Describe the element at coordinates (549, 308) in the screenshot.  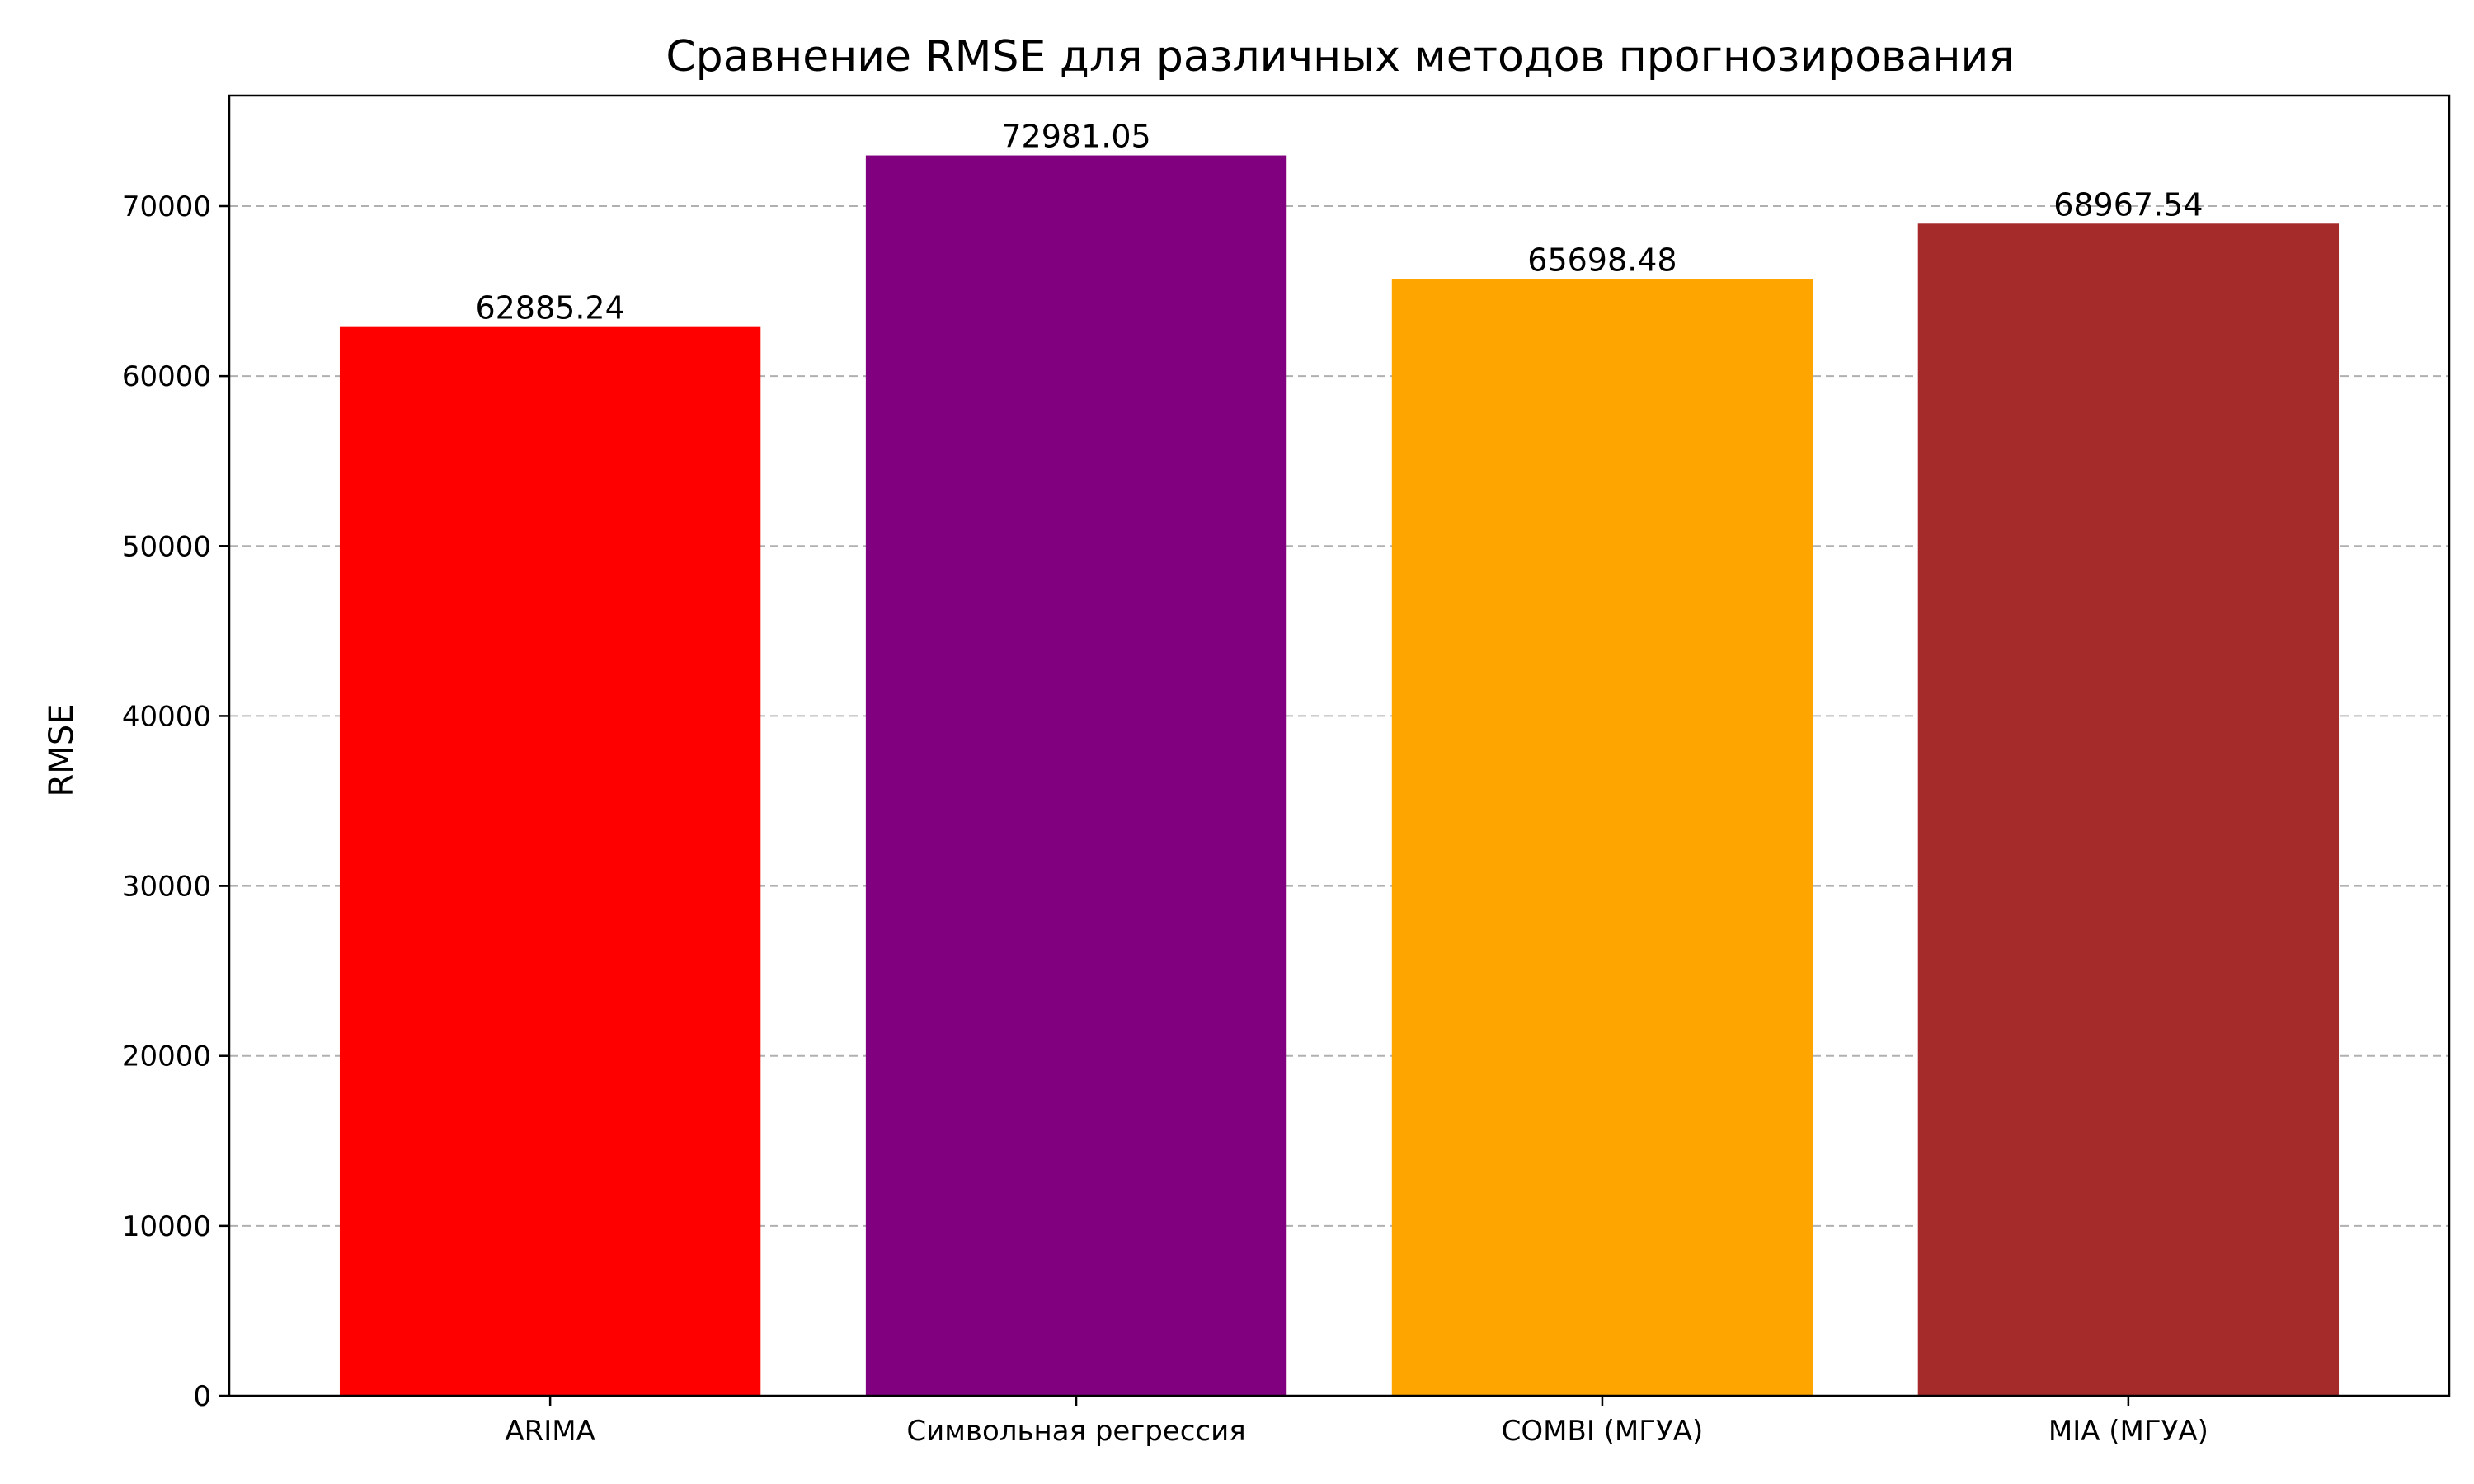
I see `data-label: 62885.24` at that location.